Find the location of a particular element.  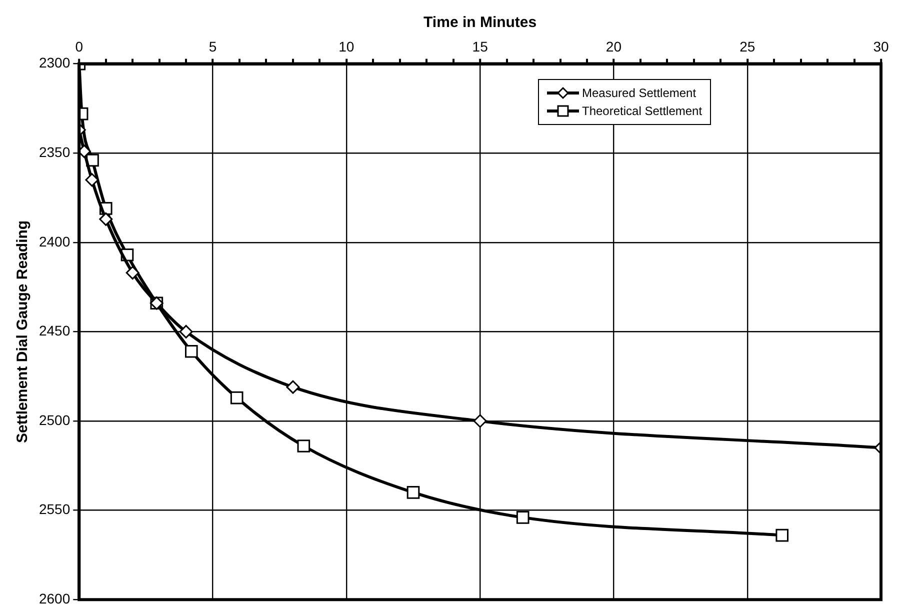

x-tick-label: 5 is located at coordinates (212, 46).